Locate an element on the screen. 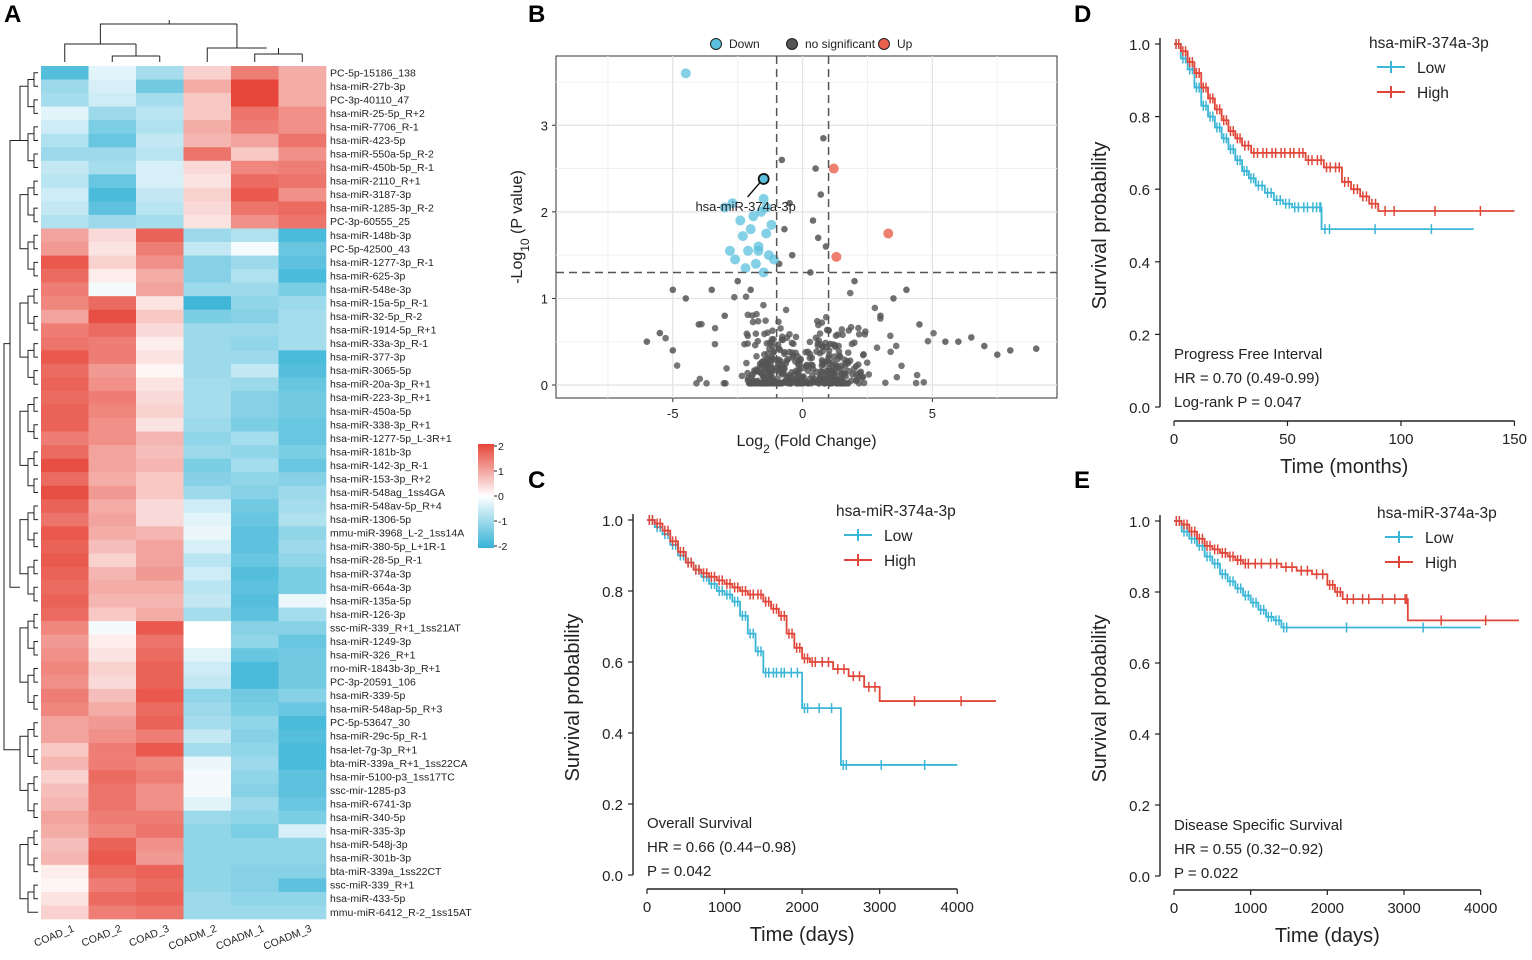  y-tick-label: 0.4 is located at coordinates (612, 734).